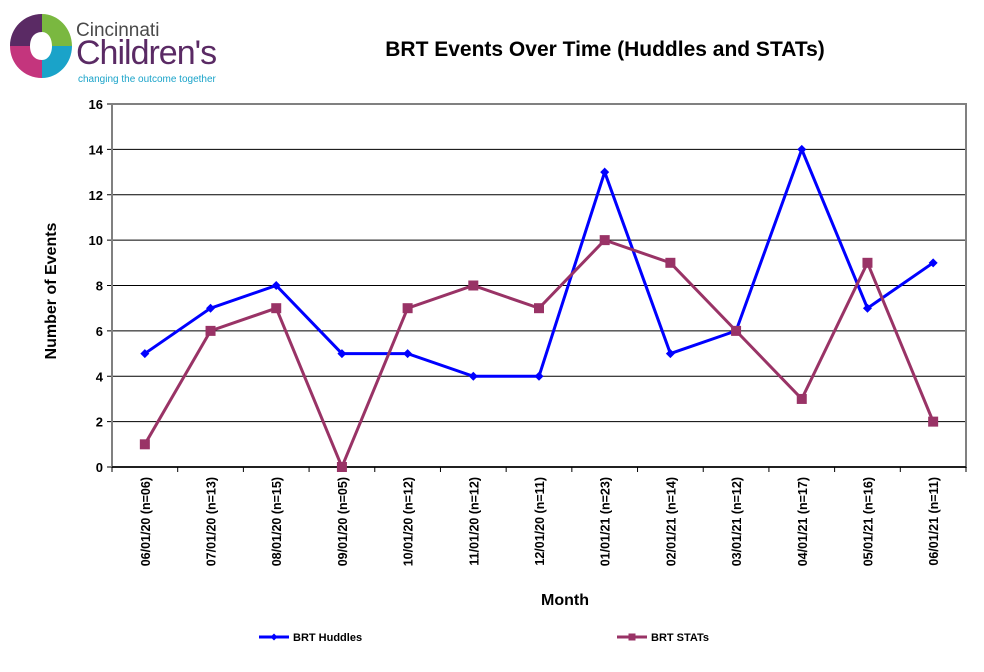 The width and height of the screenshot is (984, 672). I want to click on chart-title: BRT Events Over Time (Huddles and STATs), so click(605, 49).